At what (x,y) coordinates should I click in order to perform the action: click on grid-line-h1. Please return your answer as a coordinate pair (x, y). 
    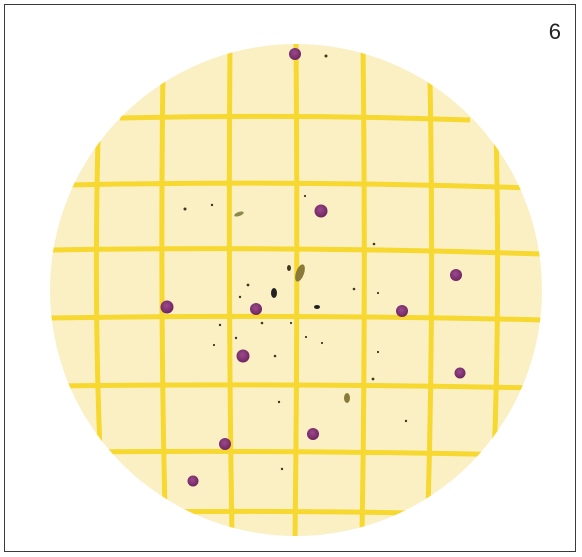
    Looking at the image, I should click on (295, 118).